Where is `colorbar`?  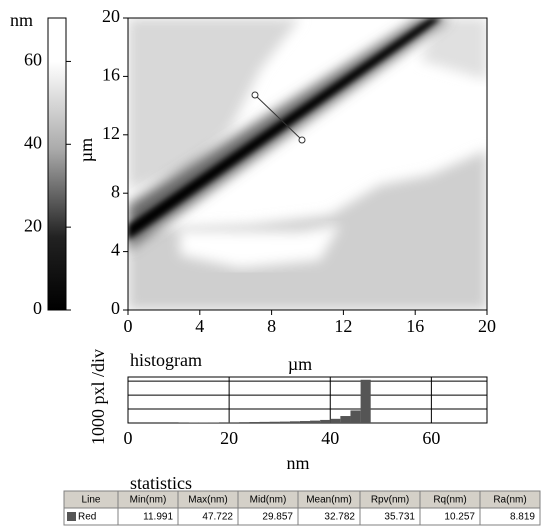
colorbar is located at coordinates (57, 164).